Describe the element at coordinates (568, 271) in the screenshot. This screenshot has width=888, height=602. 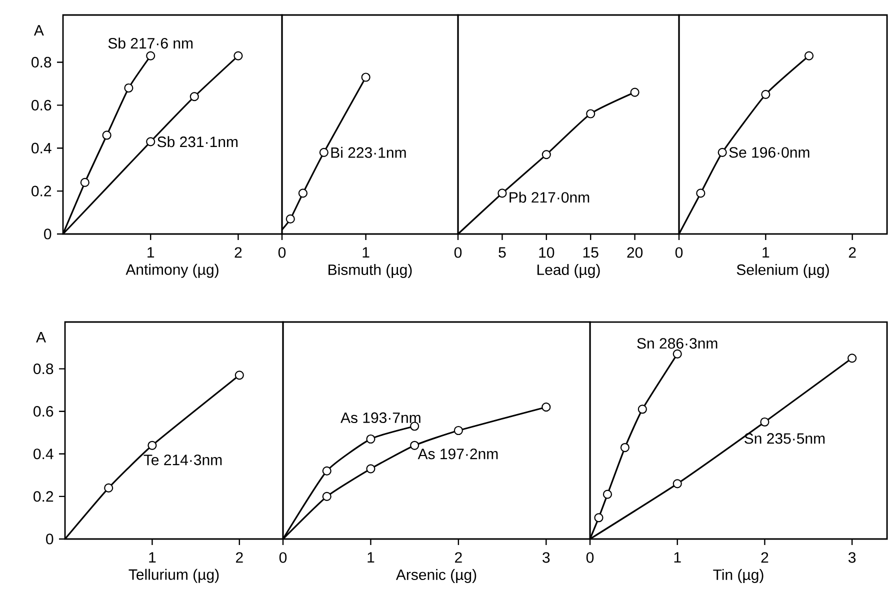
I see `x-axis-title: Lead (µg)` at that location.